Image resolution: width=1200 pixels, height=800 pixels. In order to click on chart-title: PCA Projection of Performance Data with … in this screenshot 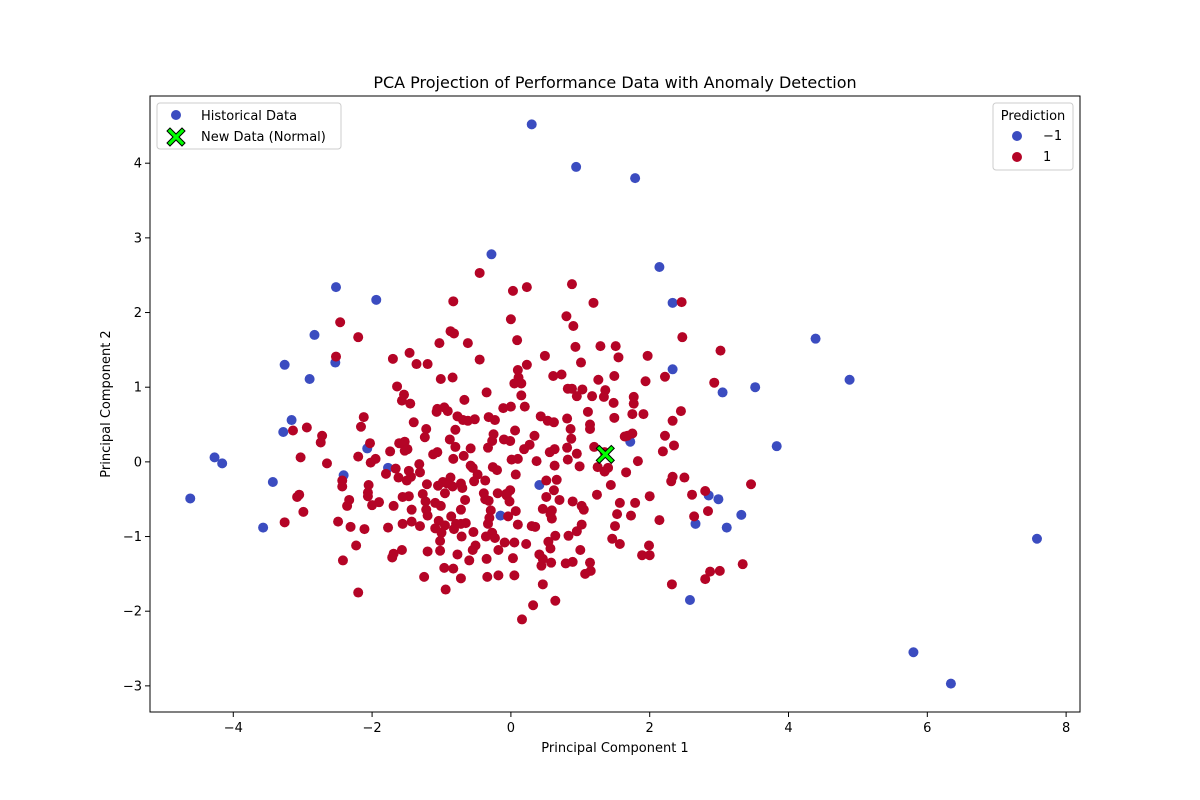, I will do `click(614, 82)`.